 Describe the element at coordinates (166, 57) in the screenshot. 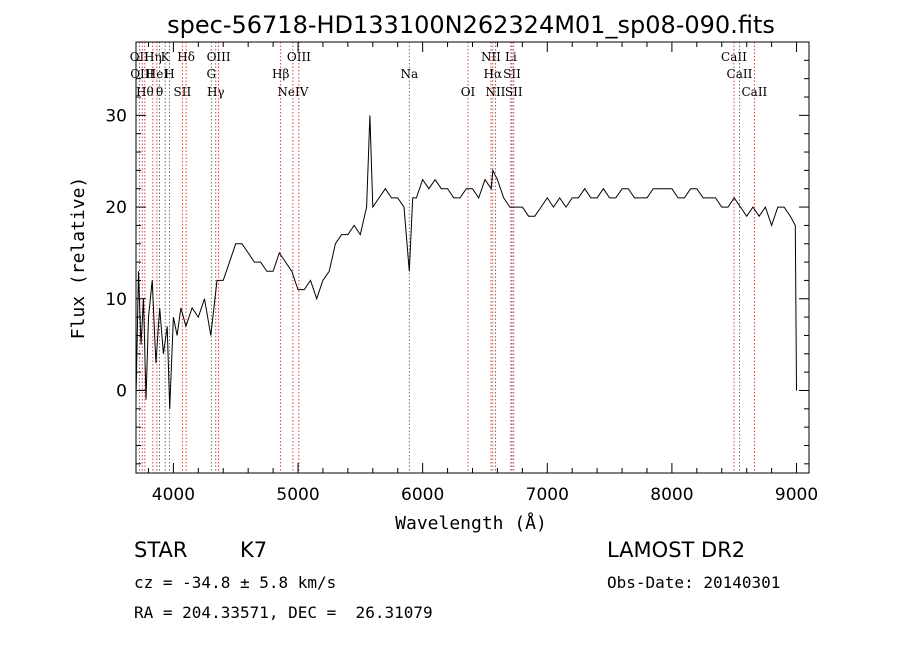

I see `line-marker-label: K` at that location.